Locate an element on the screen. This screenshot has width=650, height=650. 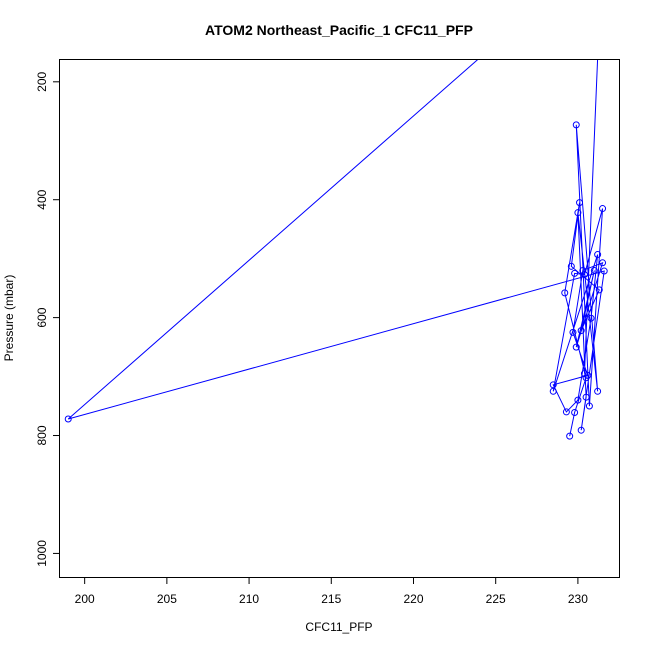
y-axis: 200 400 600 800 1000 is located at coordinates (47, 319).